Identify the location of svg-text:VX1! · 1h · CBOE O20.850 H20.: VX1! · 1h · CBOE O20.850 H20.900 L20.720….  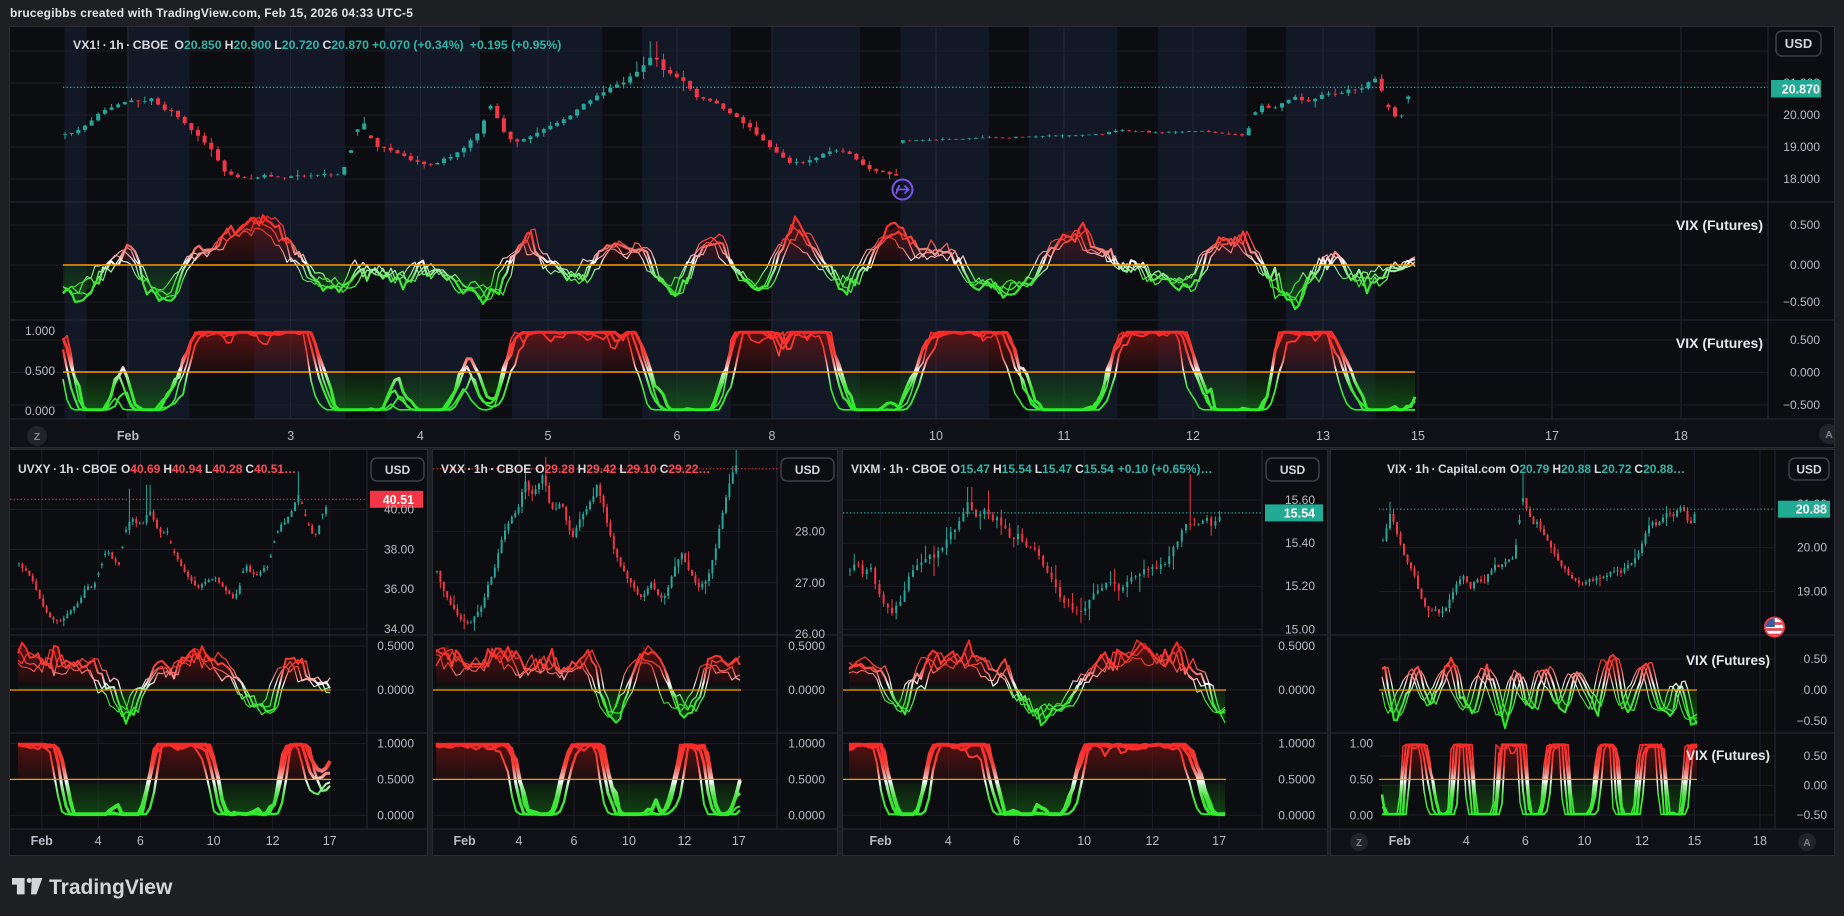
(317, 45).